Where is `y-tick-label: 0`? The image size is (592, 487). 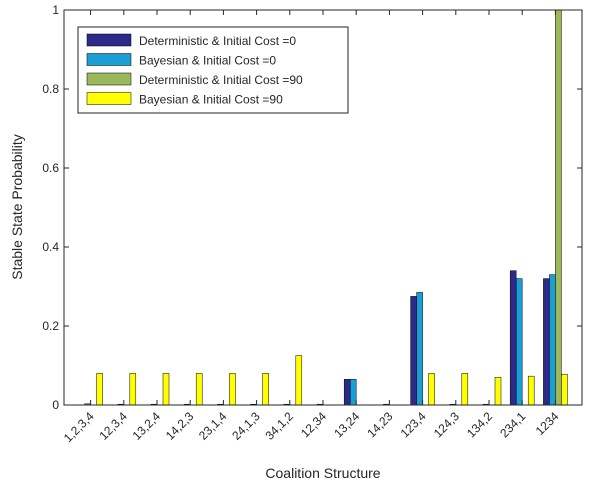
y-tick-label: 0 is located at coordinates (55, 405).